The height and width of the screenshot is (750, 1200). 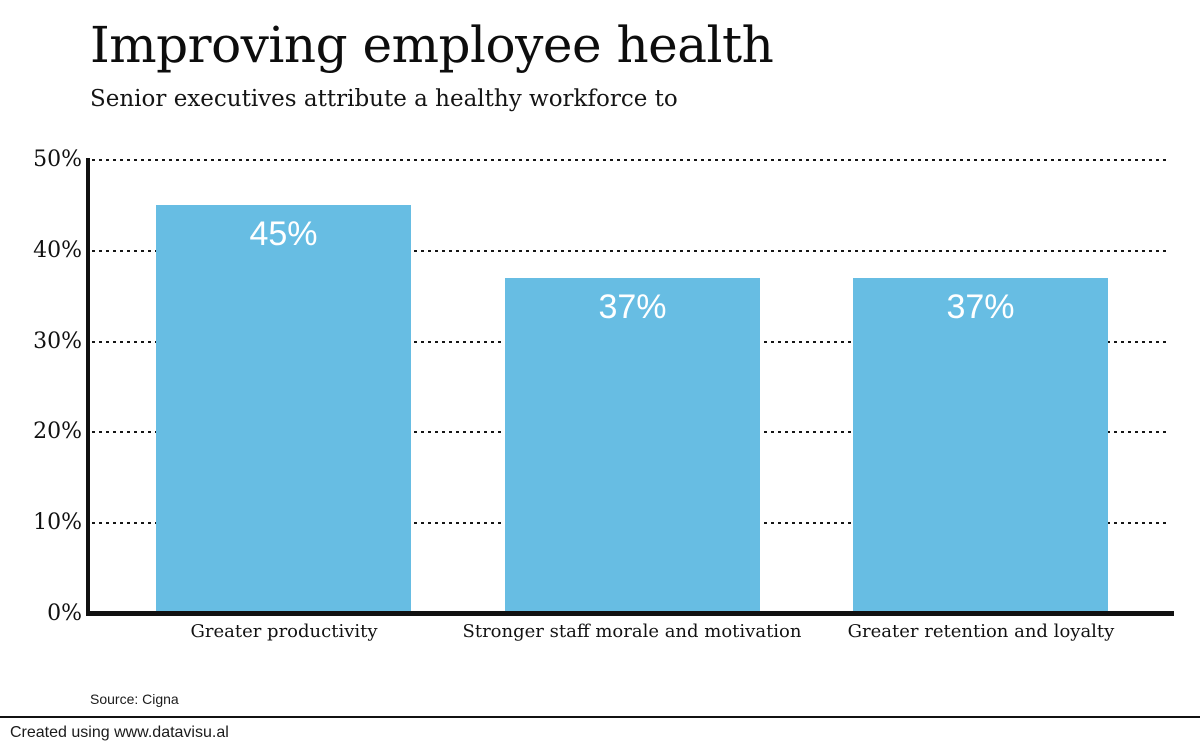 What do you see at coordinates (981, 631) in the screenshot?
I see `category-label-3: Greater retention and loyalty` at bounding box center [981, 631].